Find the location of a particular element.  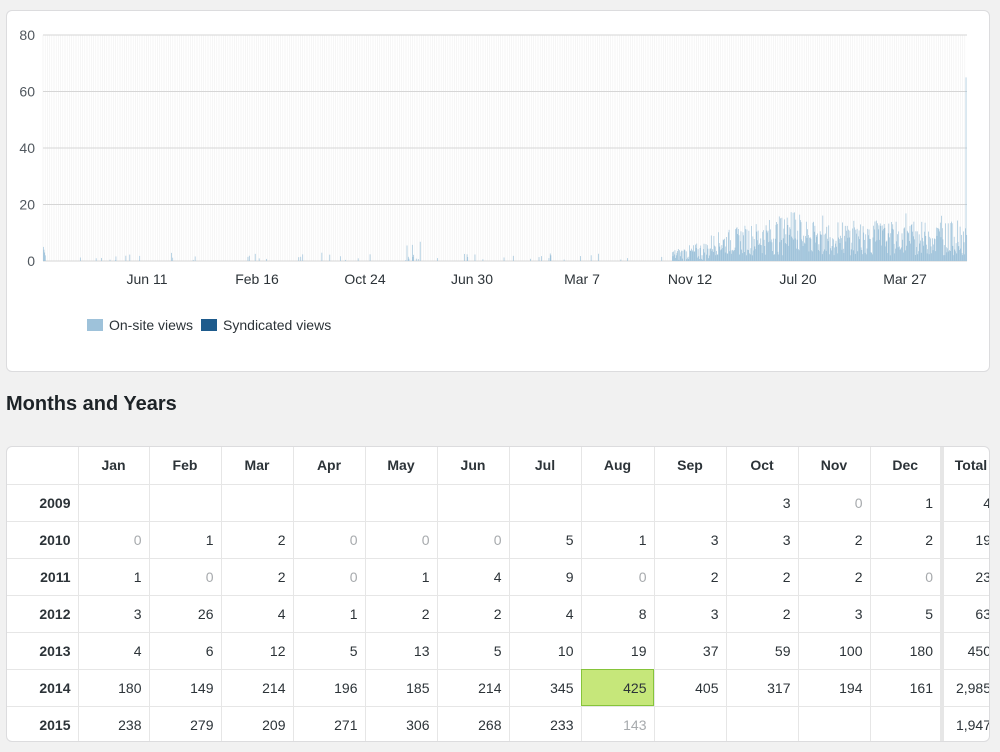

month-cell: 143 is located at coordinates (618, 723).